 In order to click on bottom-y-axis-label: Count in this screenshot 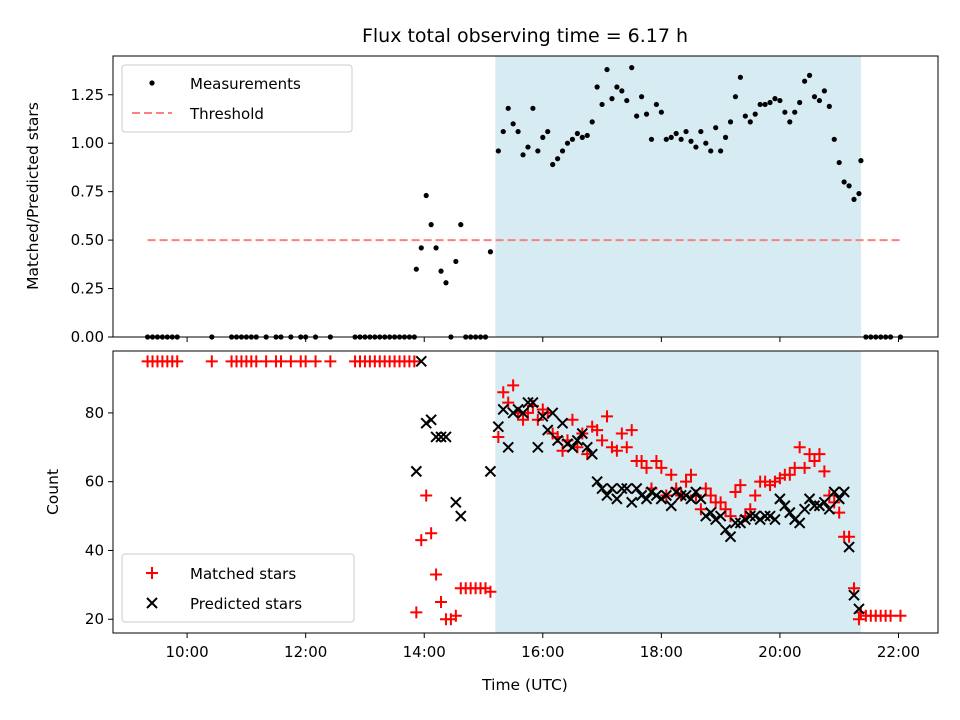, I will do `click(53, 492)`.